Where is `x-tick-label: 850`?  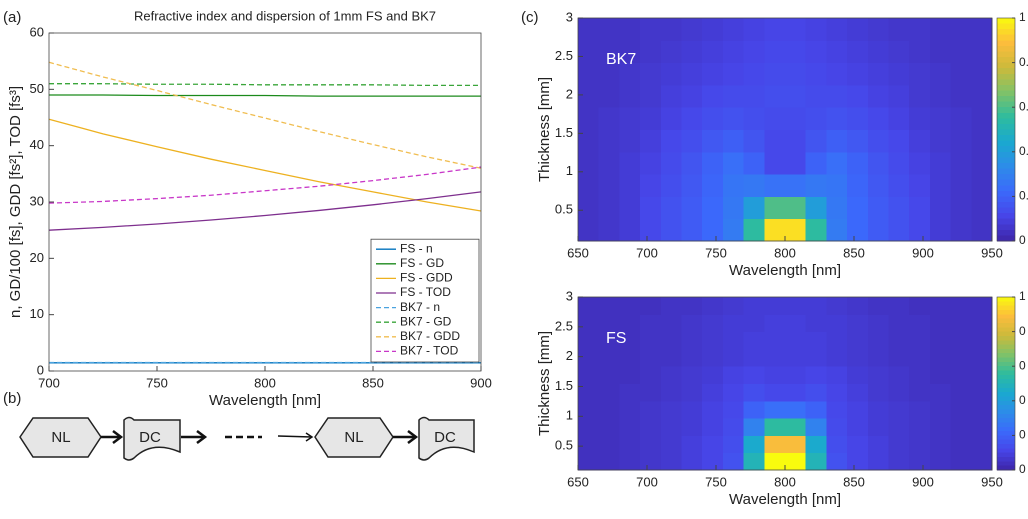 x-tick-label: 850 is located at coordinates (373, 382).